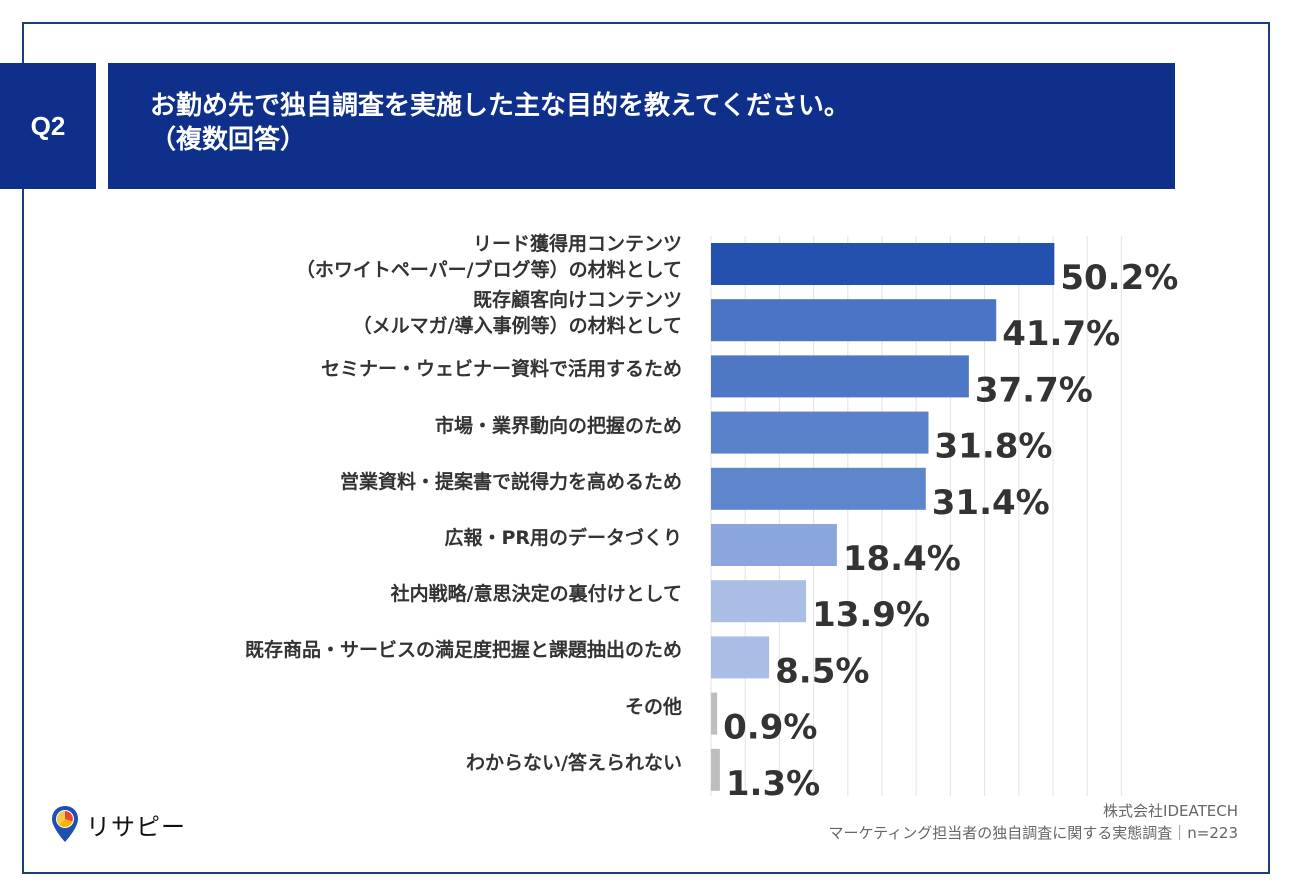 This screenshot has height=893, width=1290. I want to click on question-title-line2: （複数回答）, so click(228, 140).